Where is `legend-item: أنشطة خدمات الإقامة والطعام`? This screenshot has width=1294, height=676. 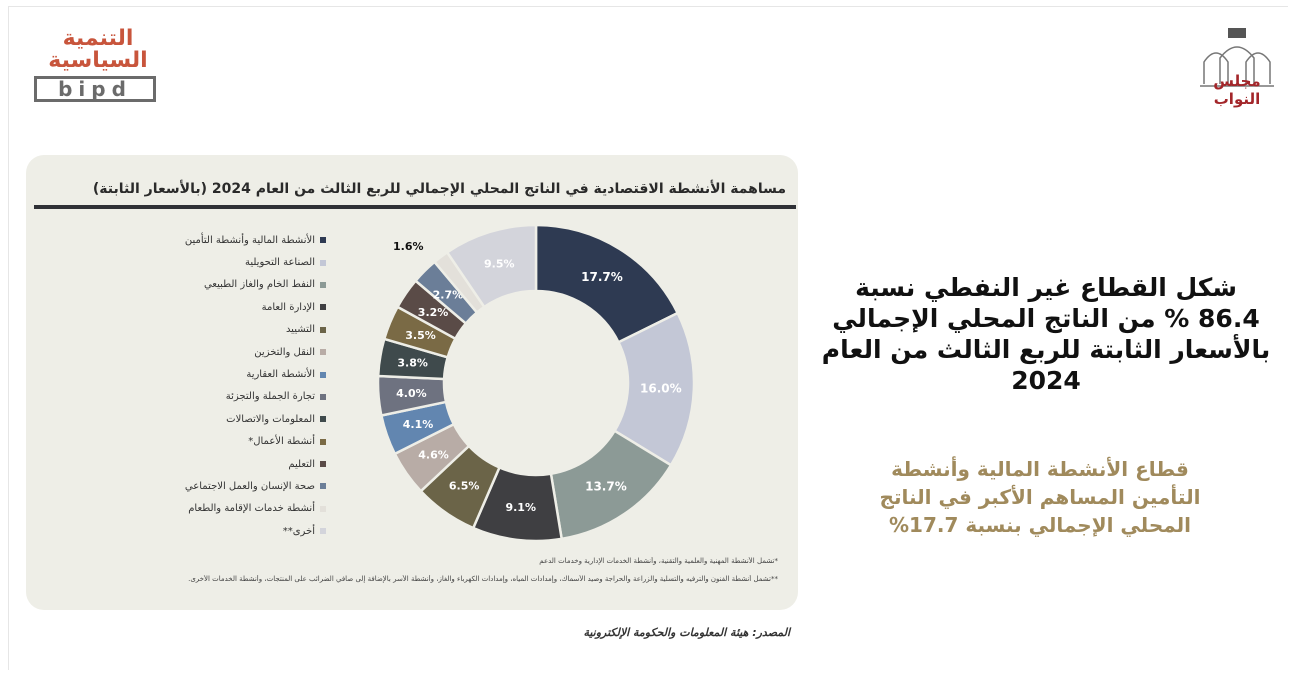 legend-item: أنشطة خدمات الإقامة والطعام is located at coordinates (226, 509).